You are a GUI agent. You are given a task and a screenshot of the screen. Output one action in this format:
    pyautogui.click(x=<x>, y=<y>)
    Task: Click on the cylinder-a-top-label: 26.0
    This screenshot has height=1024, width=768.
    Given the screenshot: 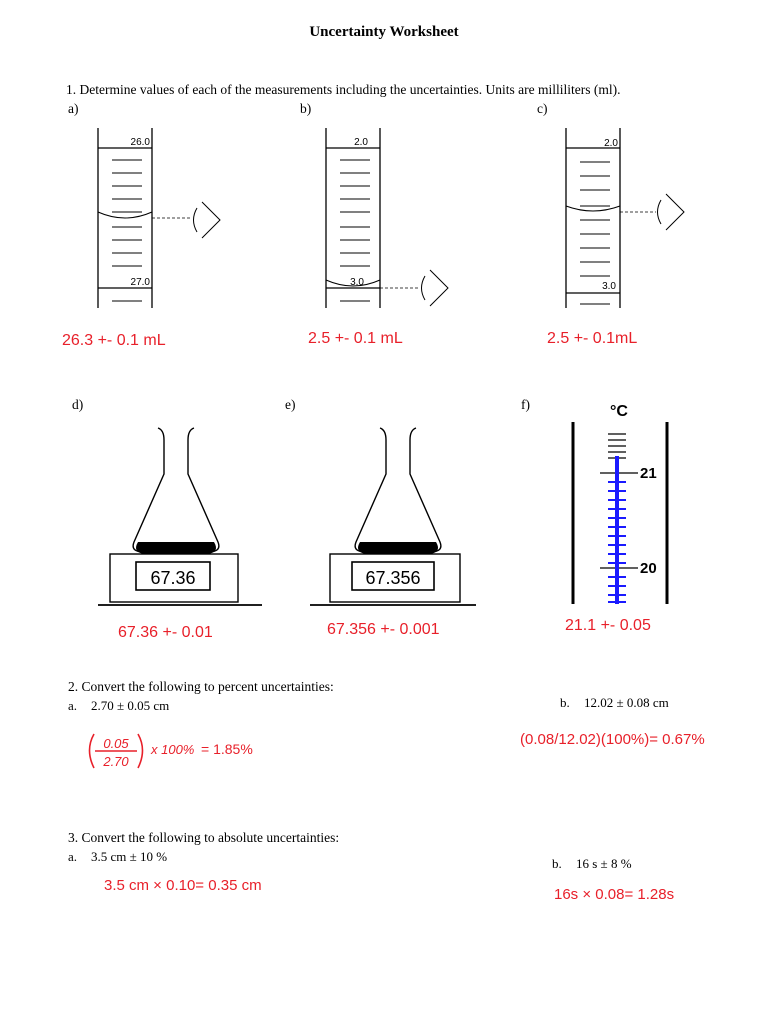 What is the action you would take?
    pyautogui.click(x=141, y=142)
    